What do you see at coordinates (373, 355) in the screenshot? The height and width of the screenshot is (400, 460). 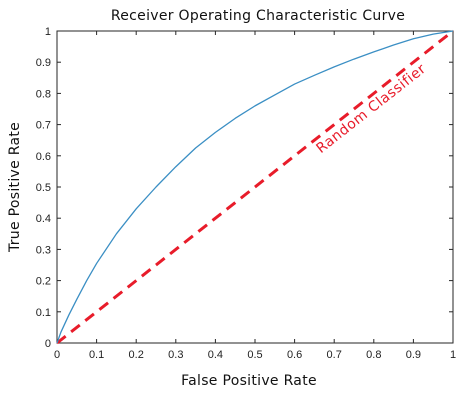 I see `x-tick-label: 0.8` at bounding box center [373, 355].